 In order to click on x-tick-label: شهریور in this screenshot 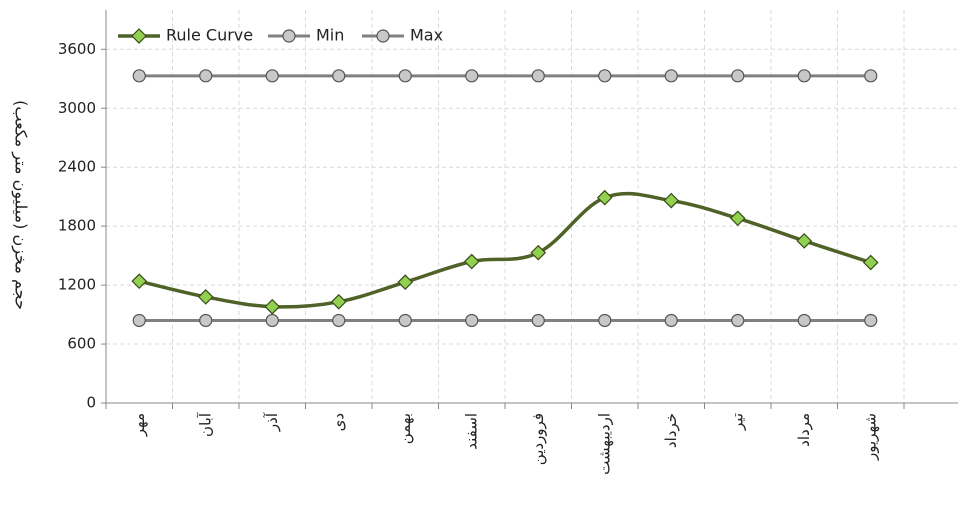, I will do `click(870, 437)`.